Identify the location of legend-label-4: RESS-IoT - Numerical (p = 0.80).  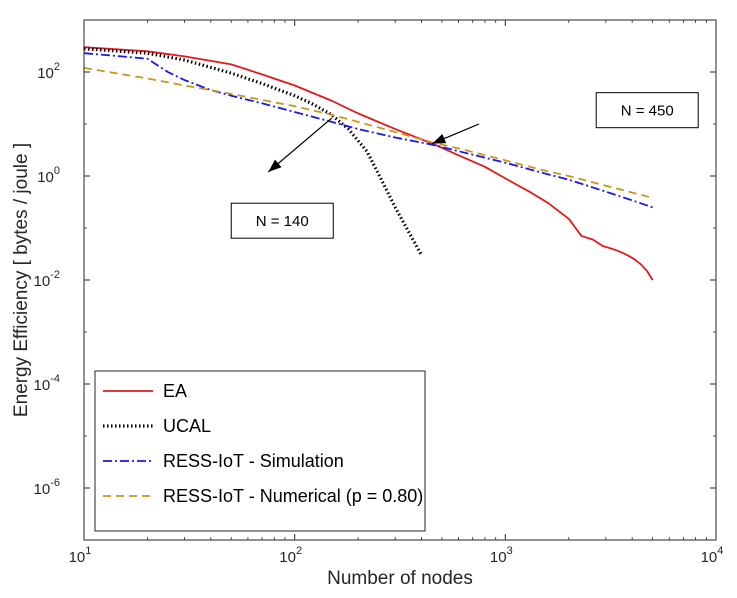
(293, 496).